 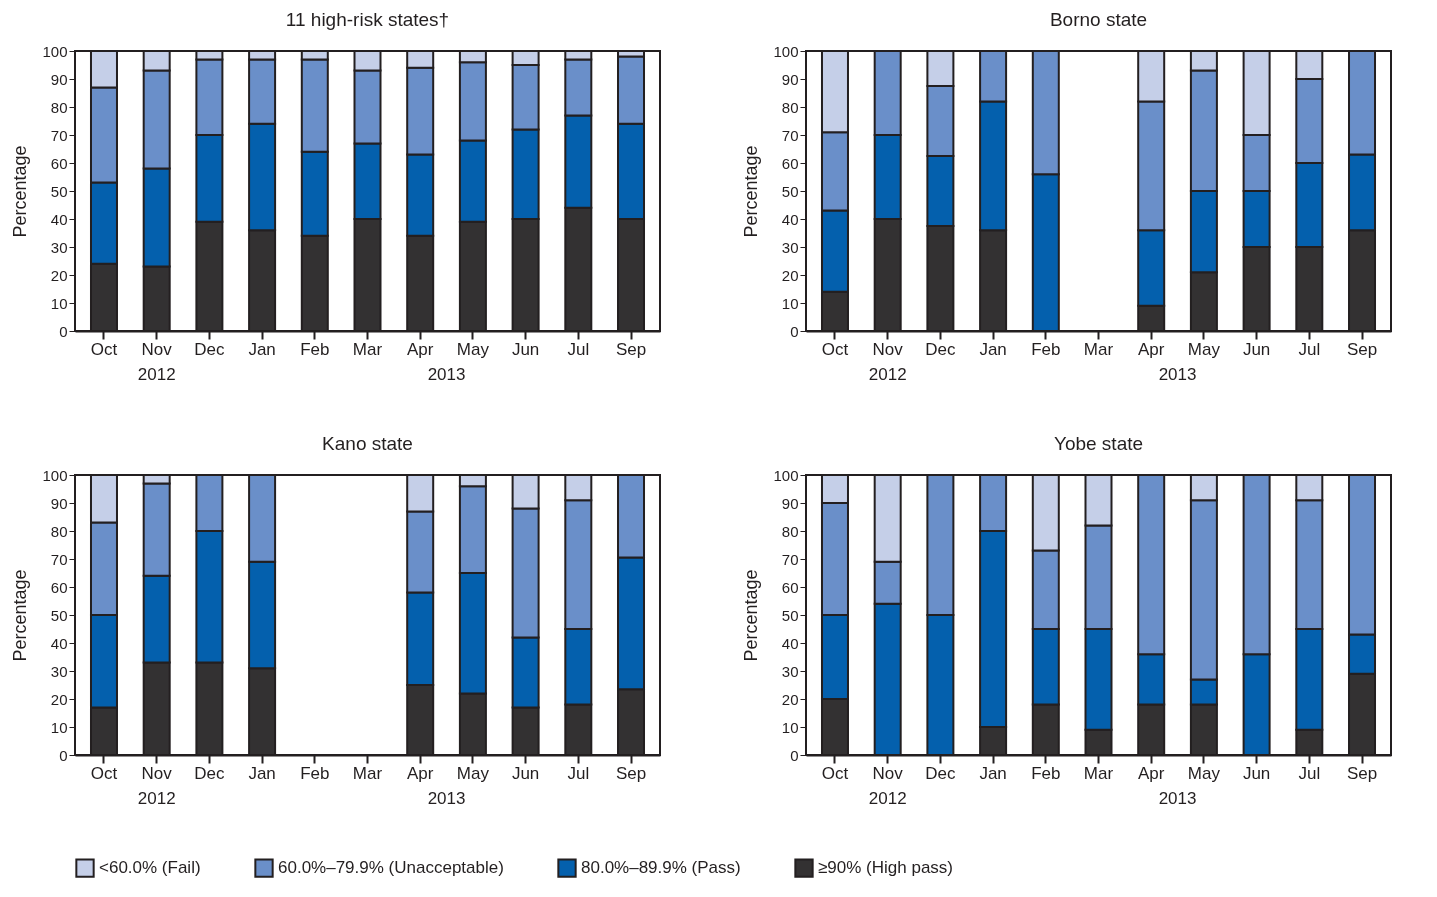 I want to click on chart-title: 11 high-risk states†, so click(x=367, y=19).